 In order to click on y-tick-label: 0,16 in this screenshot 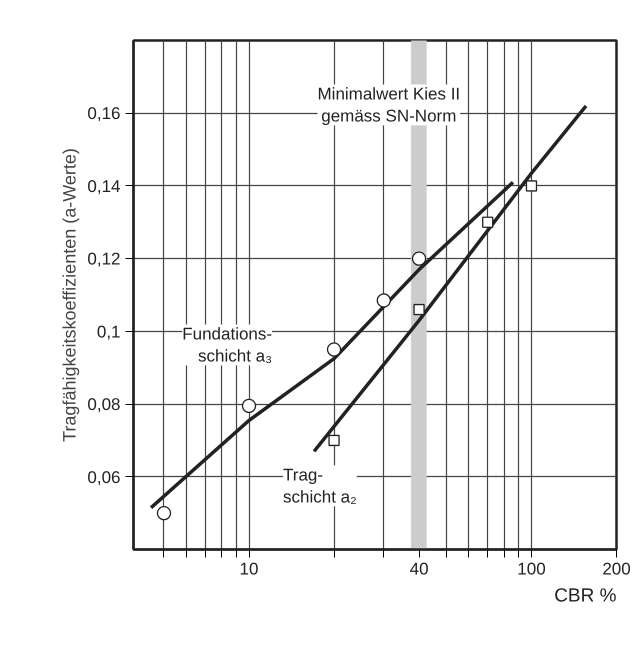, I will do `click(104, 114)`.